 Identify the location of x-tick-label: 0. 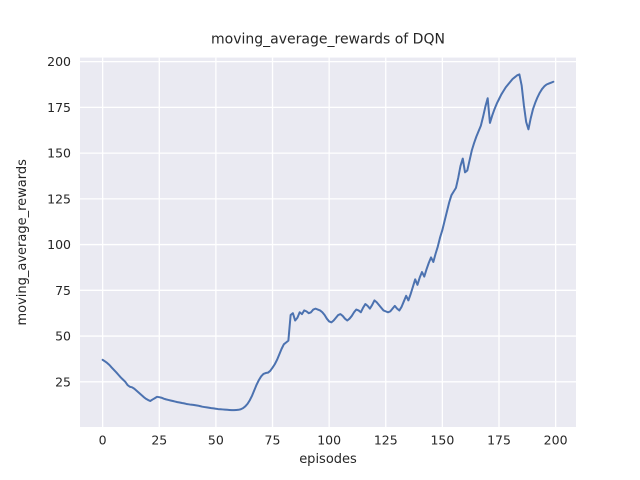
(103, 440).